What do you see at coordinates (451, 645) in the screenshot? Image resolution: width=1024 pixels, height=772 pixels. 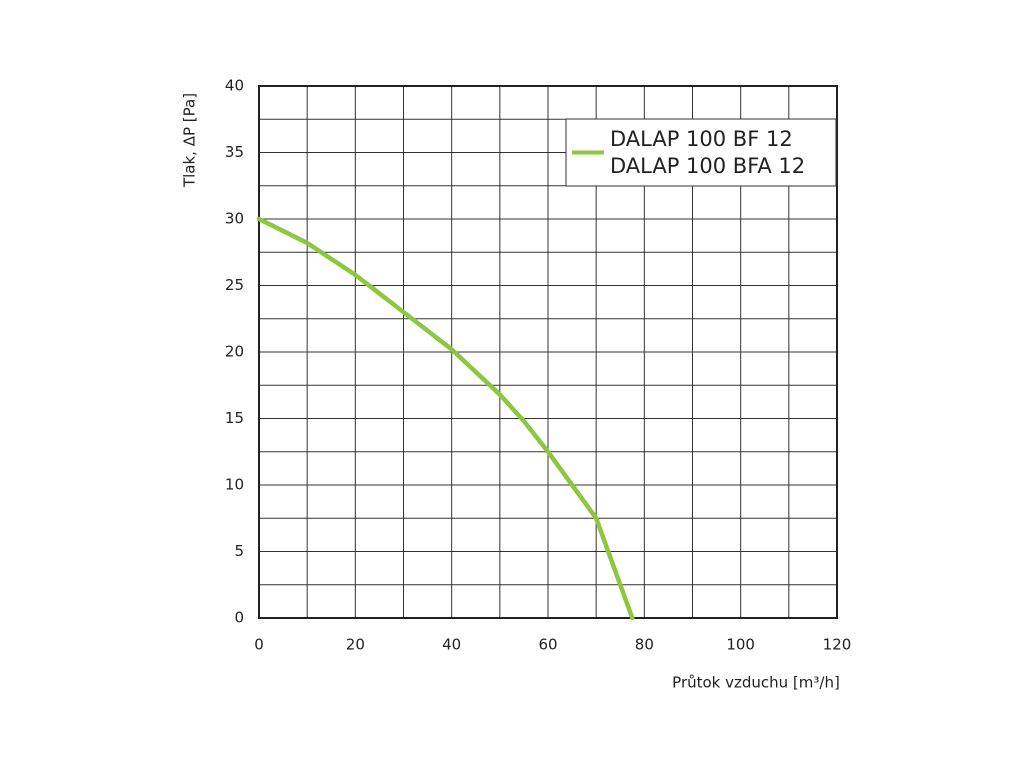 I see `x-tick-label: 40` at bounding box center [451, 645].